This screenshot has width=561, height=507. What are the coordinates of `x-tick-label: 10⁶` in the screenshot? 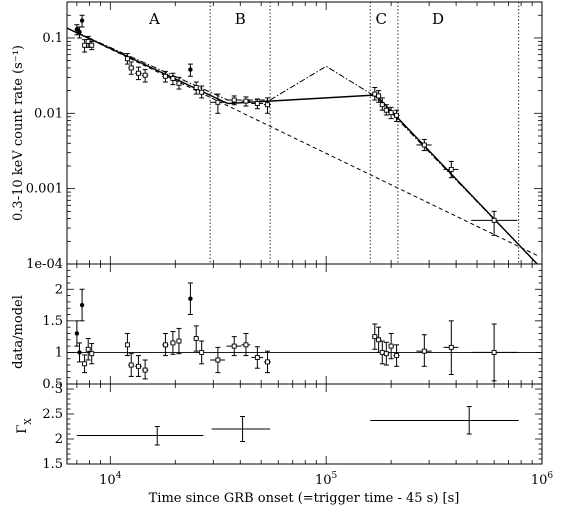 It's located at (542, 479).